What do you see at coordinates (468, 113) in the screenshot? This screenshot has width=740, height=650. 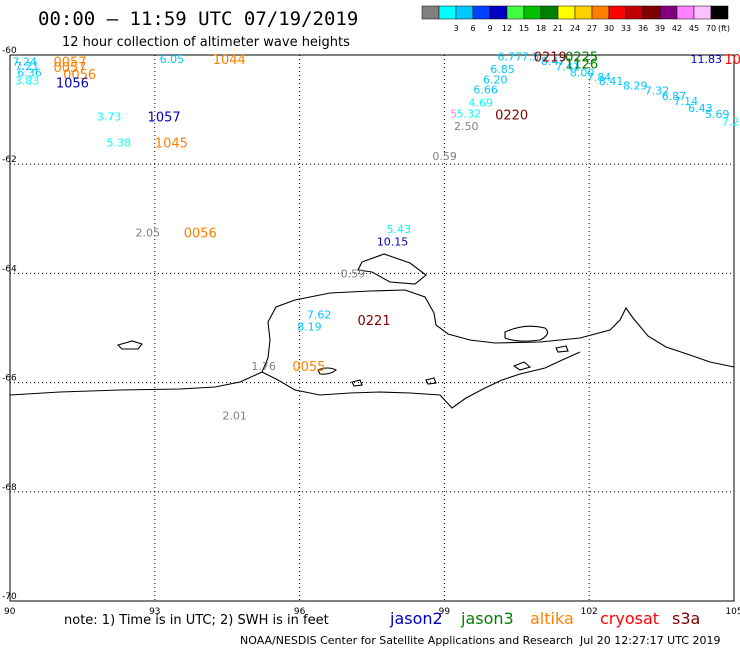 I see `wave-height-value: 5.32` at bounding box center [468, 113].